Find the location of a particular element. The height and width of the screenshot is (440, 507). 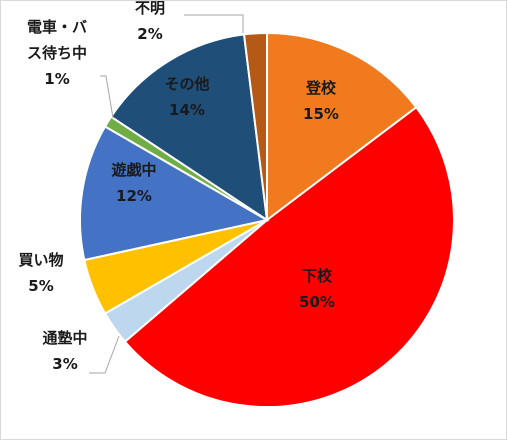

slice-category-label: 登校 is located at coordinates (321, 88).